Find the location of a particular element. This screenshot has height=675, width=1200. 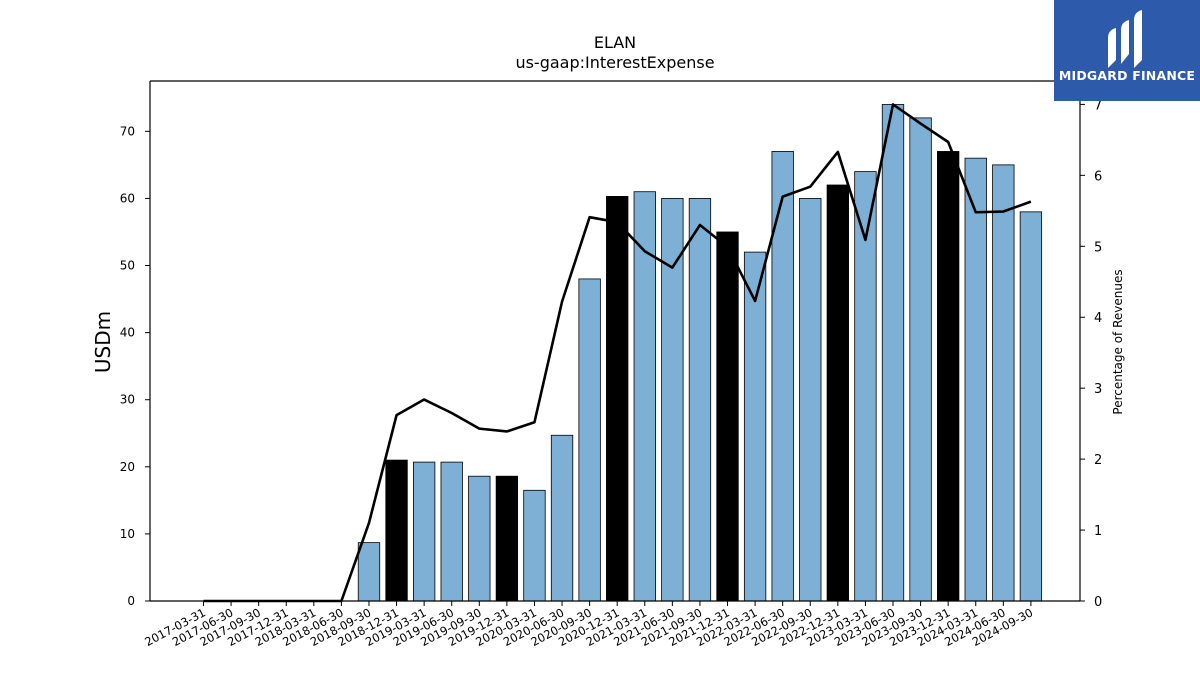

y-axis-label: USDm is located at coordinates (103, 342).